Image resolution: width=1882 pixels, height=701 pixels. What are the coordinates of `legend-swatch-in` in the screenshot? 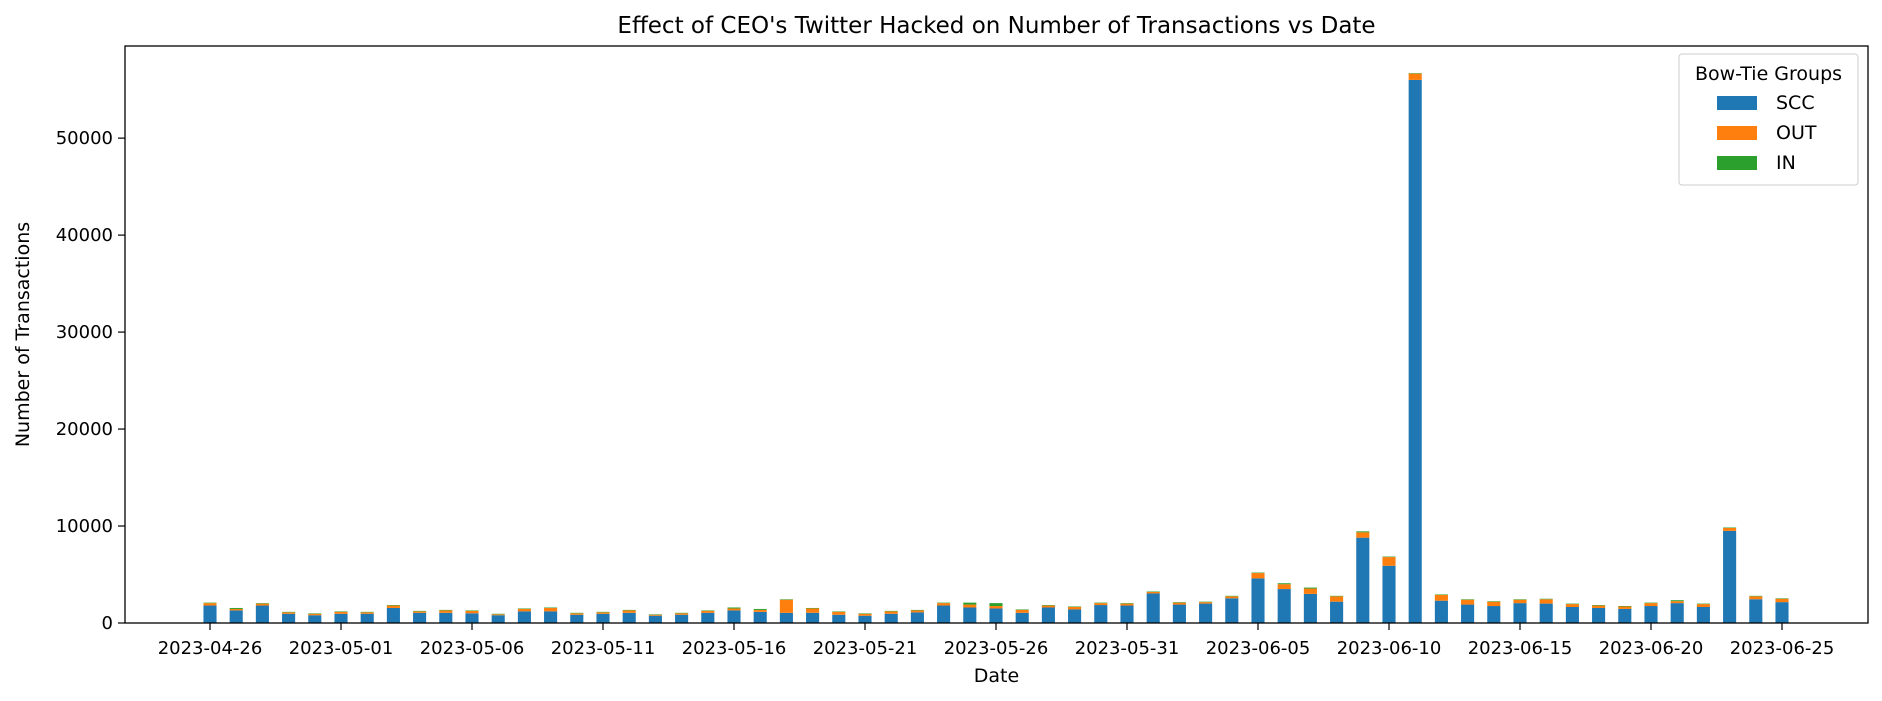 It's located at (1737, 163).